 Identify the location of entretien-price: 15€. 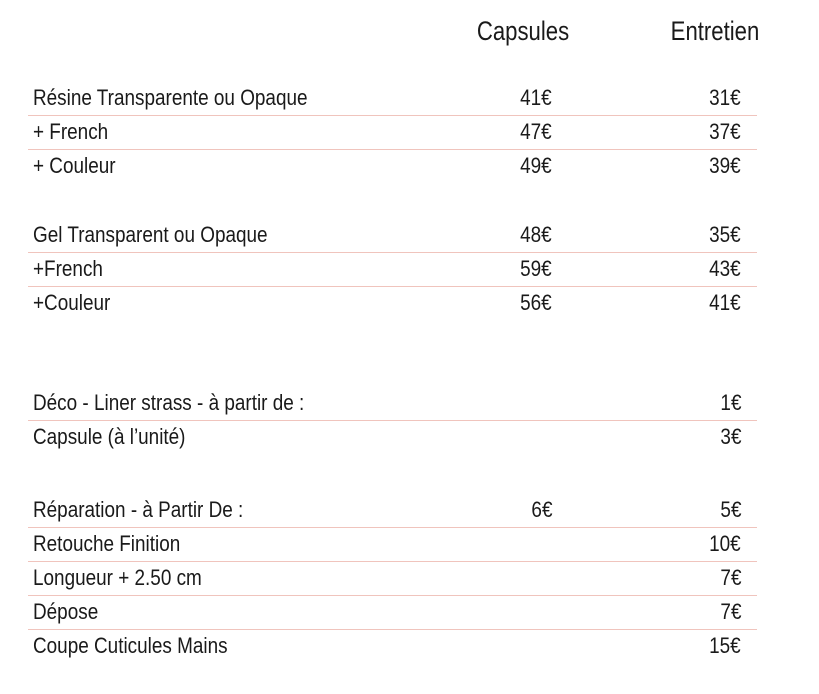
(725, 645).